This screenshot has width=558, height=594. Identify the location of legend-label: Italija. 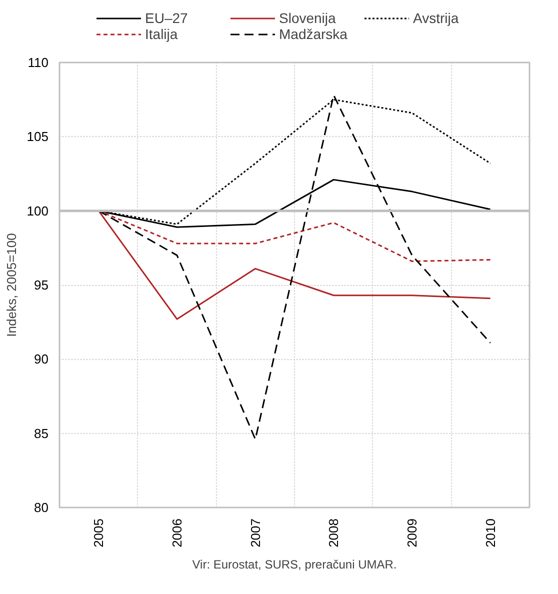
(162, 34).